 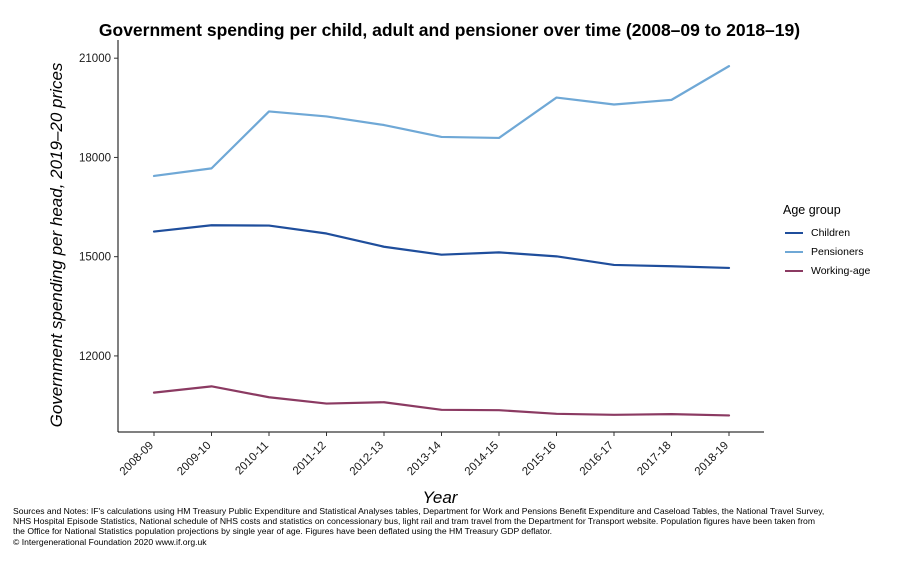 What do you see at coordinates (310, 459) in the screenshot?
I see `x-tick-label: 2011-12` at bounding box center [310, 459].